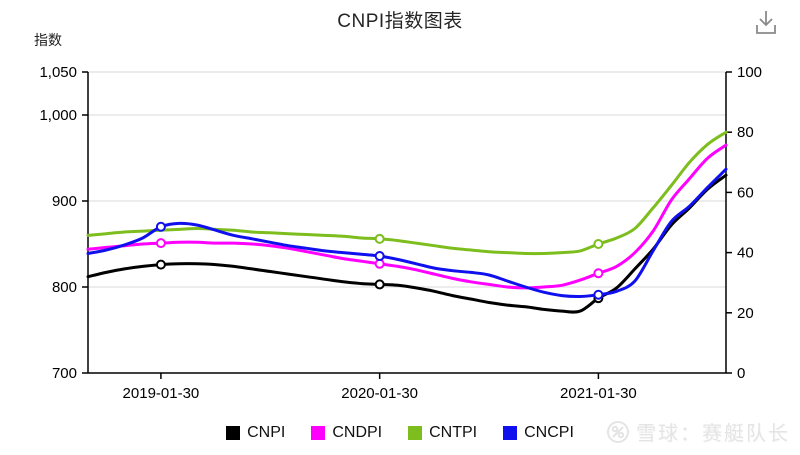 The width and height of the screenshot is (800, 455). What do you see at coordinates (58, 72) in the screenshot?
I see `y-tick-label-left: 1,050` at bounding box center [58, 72].